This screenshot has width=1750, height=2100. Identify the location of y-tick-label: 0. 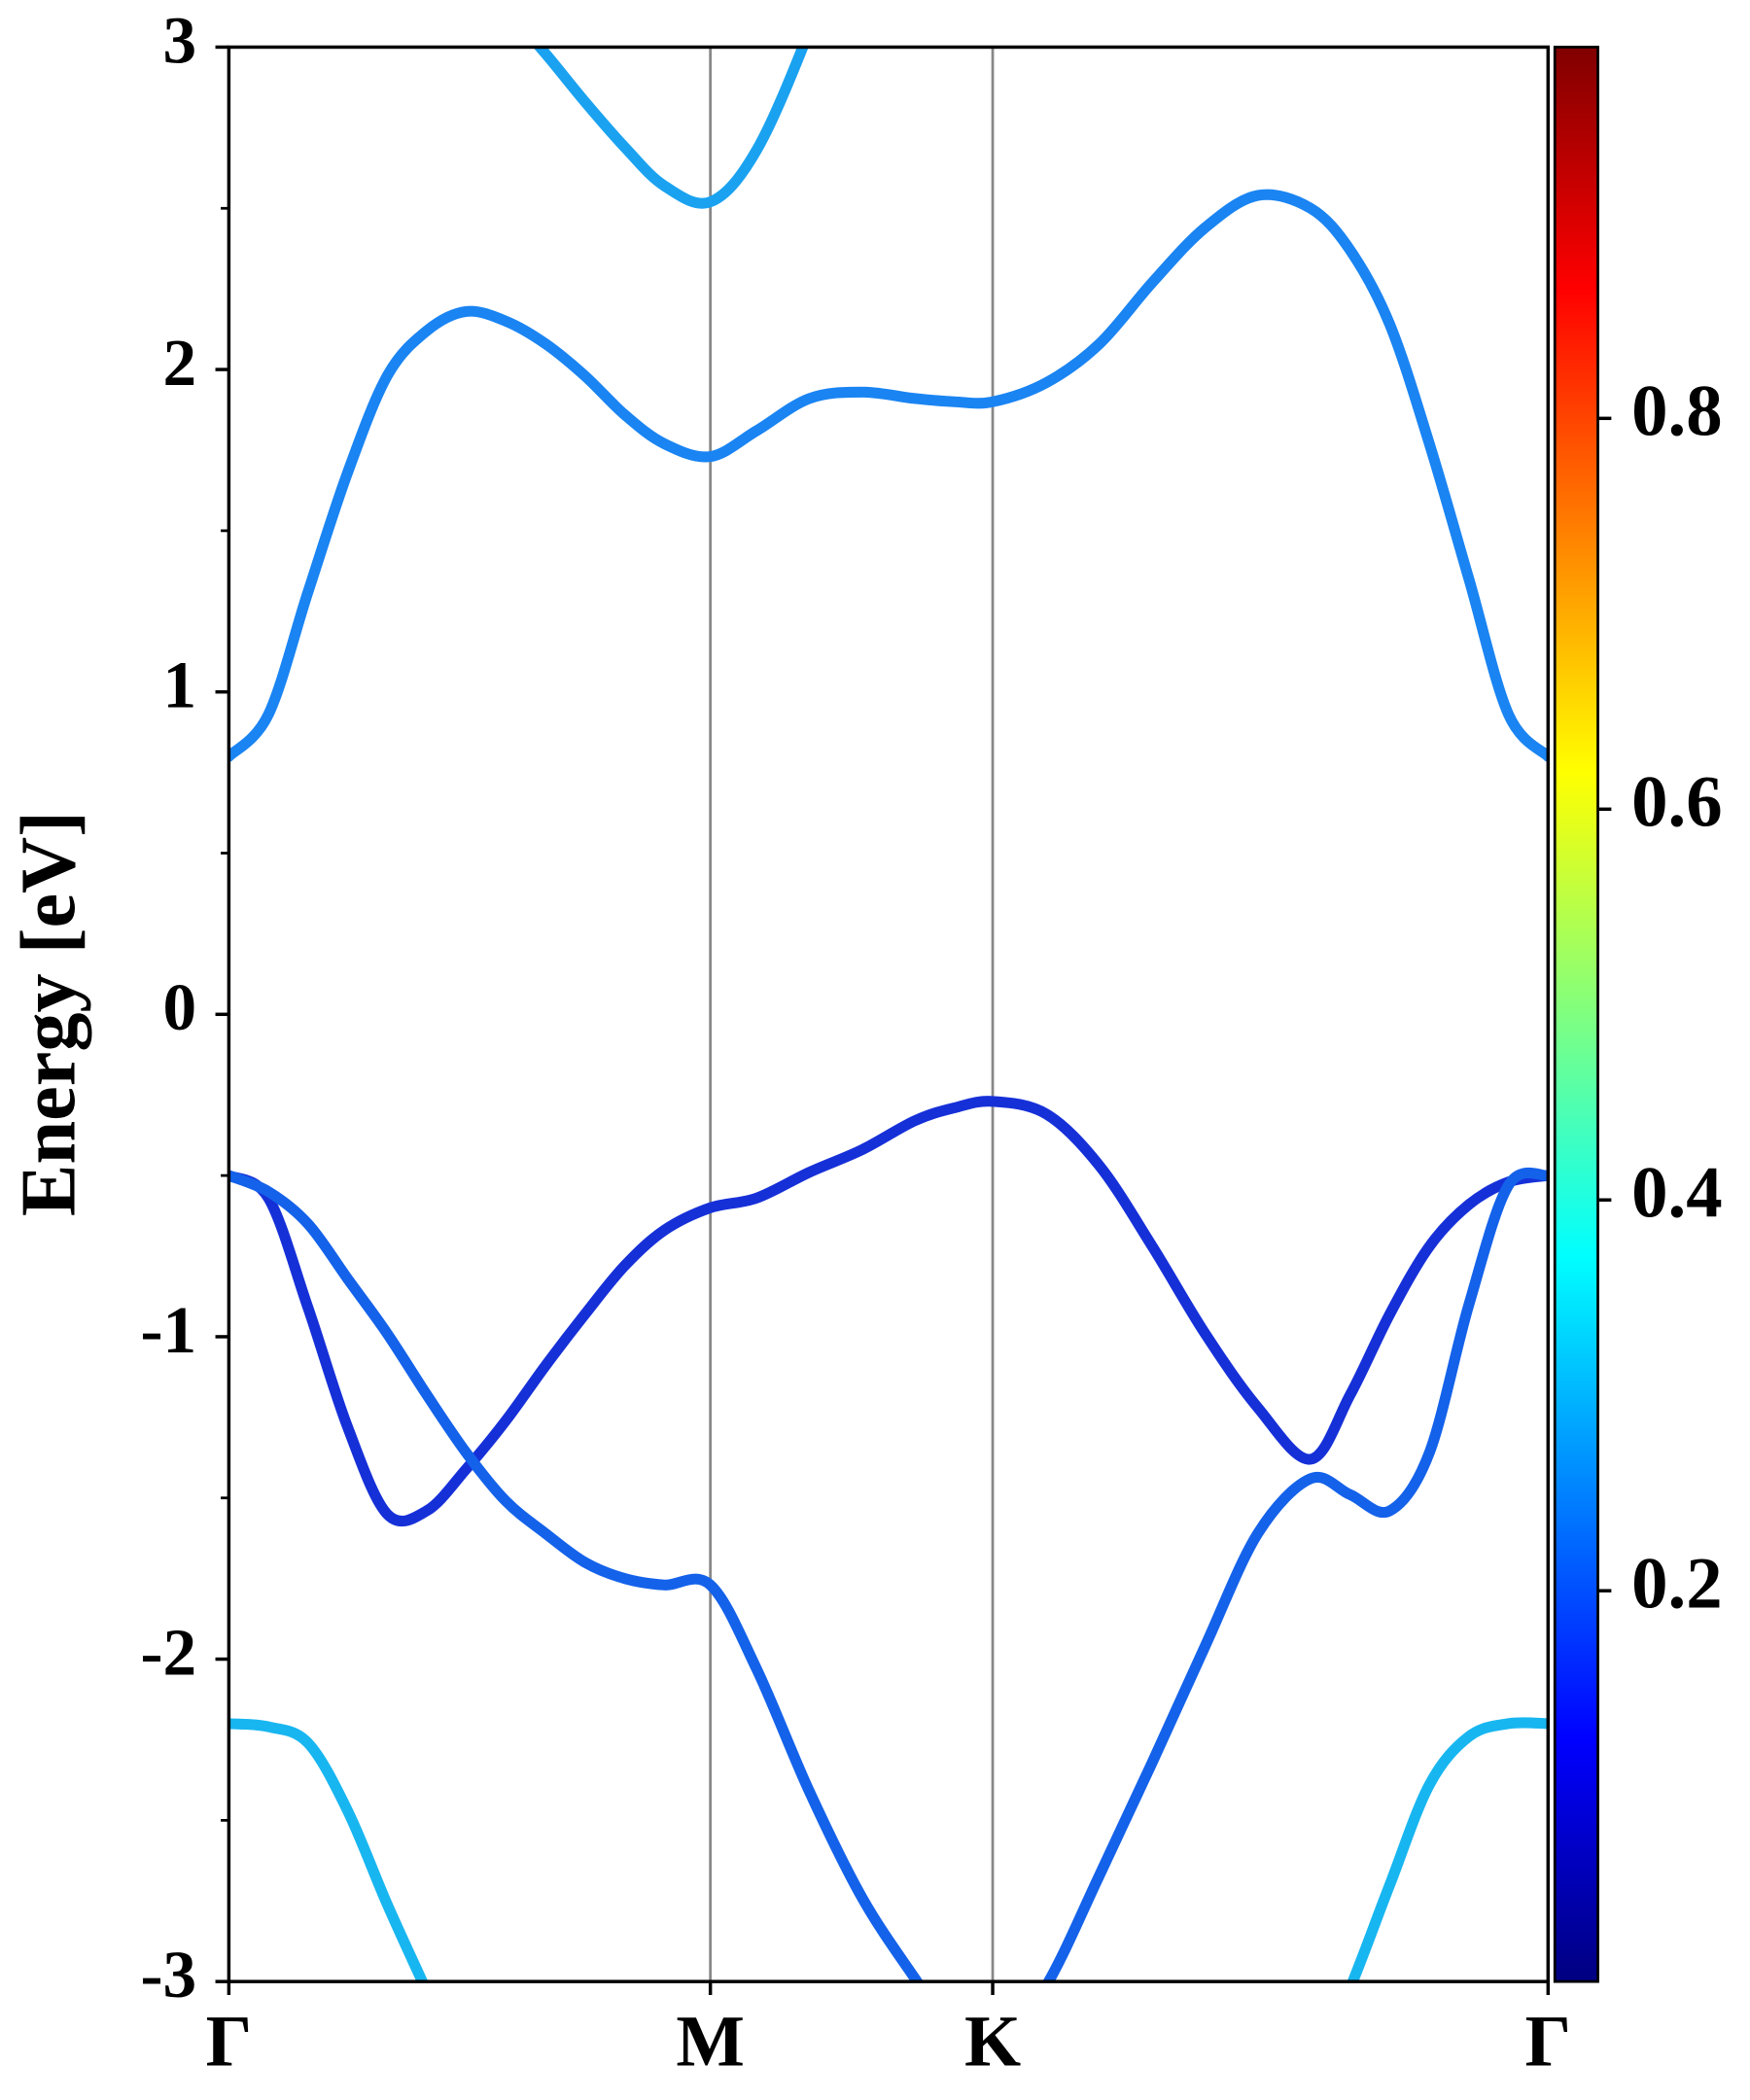
(180, 1006).